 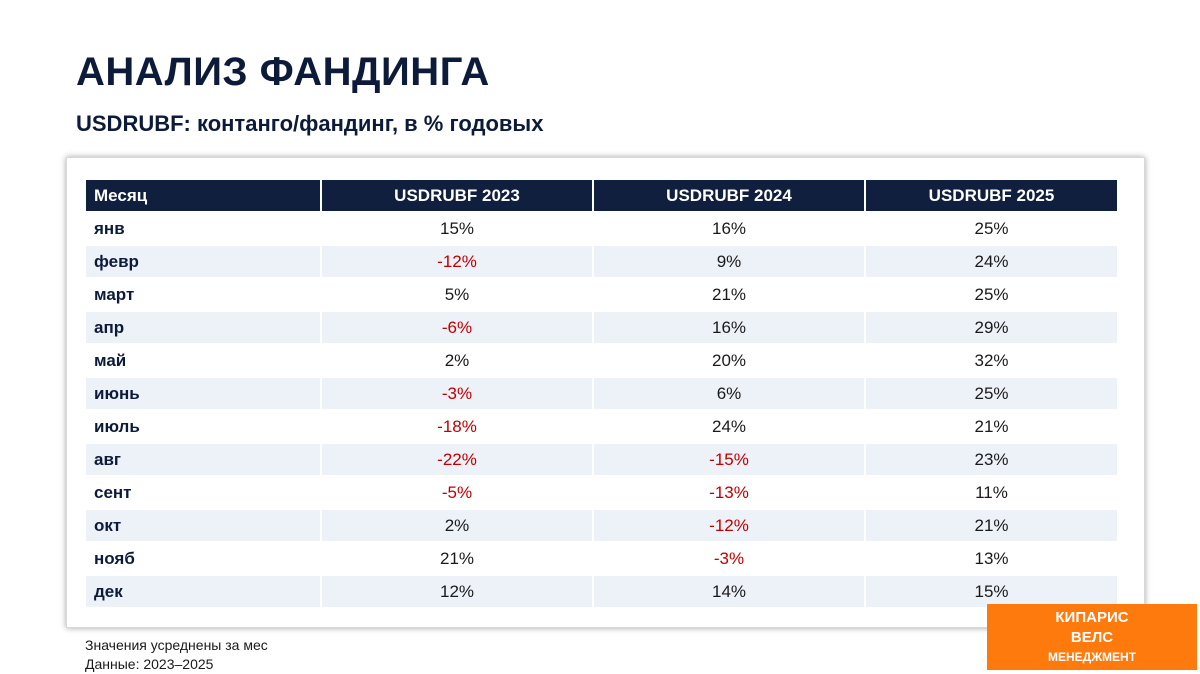 What do you see at coordinates (456, 426) in the screenshot?
I see `cell-usdrubf-2023: -18%` at bounding box center [456, 426].